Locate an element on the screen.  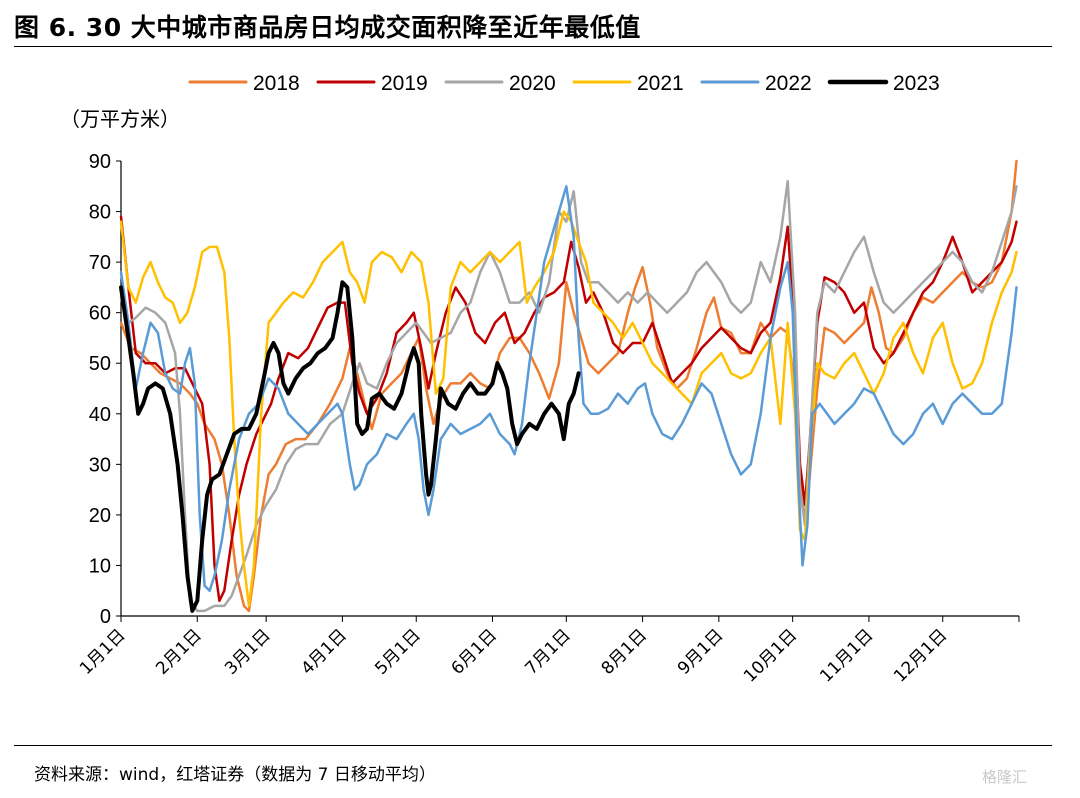
x-tick-label: 4月1日 is located at coordinates (323, 651).